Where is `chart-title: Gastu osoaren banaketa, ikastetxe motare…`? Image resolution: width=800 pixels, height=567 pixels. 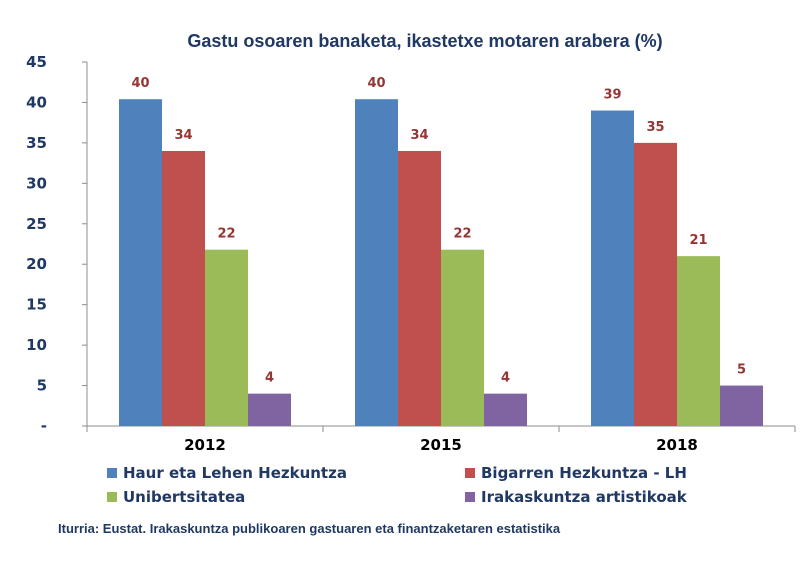
chart-title: Gastu osoaren banaketa, ikastetxe motare… is located at coordinates (424, 41).